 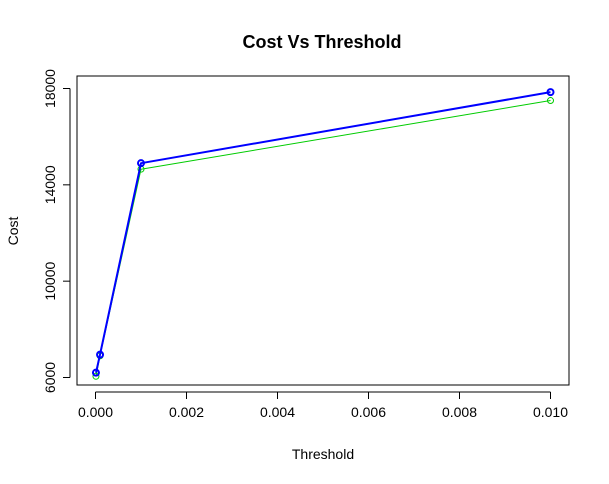 What do you see at coordinates (323, 405) in the screenshot?
I see `x-axis: 0.000 0.002 0.004 0.006 0.008 0.010` at bounding box center [323, 405].